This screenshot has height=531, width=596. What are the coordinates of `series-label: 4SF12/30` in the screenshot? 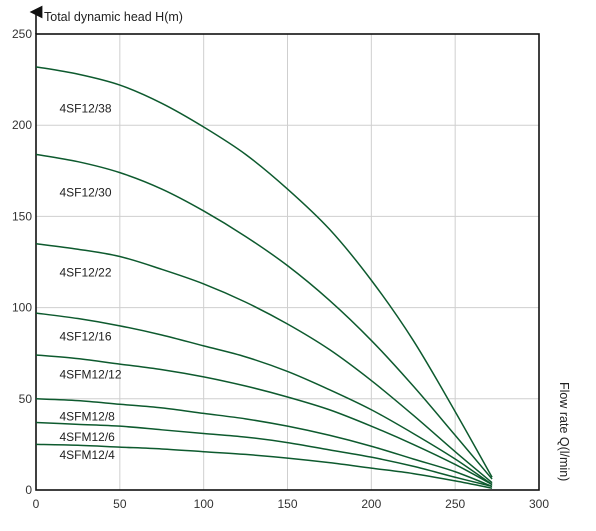 It's located at (85, 192).